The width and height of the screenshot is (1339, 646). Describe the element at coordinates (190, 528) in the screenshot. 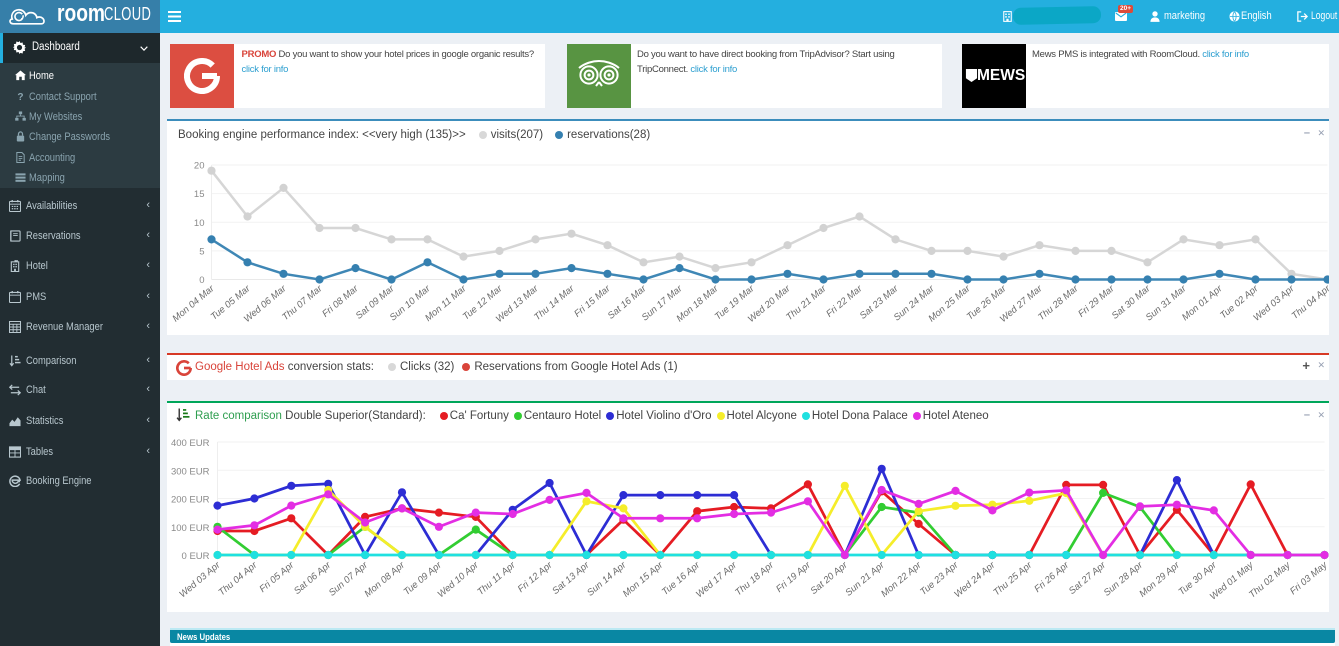

I see `svg-text: 100 EUR` at that location.